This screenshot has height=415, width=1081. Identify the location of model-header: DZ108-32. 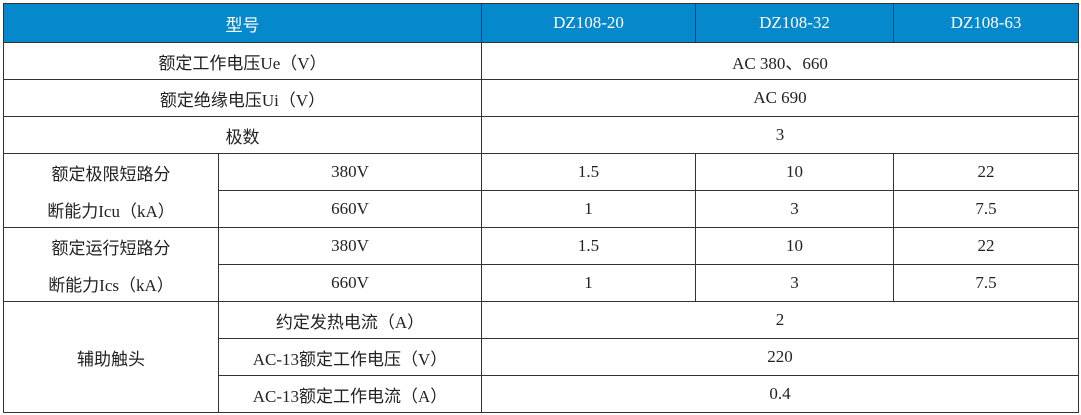
(794, 23).